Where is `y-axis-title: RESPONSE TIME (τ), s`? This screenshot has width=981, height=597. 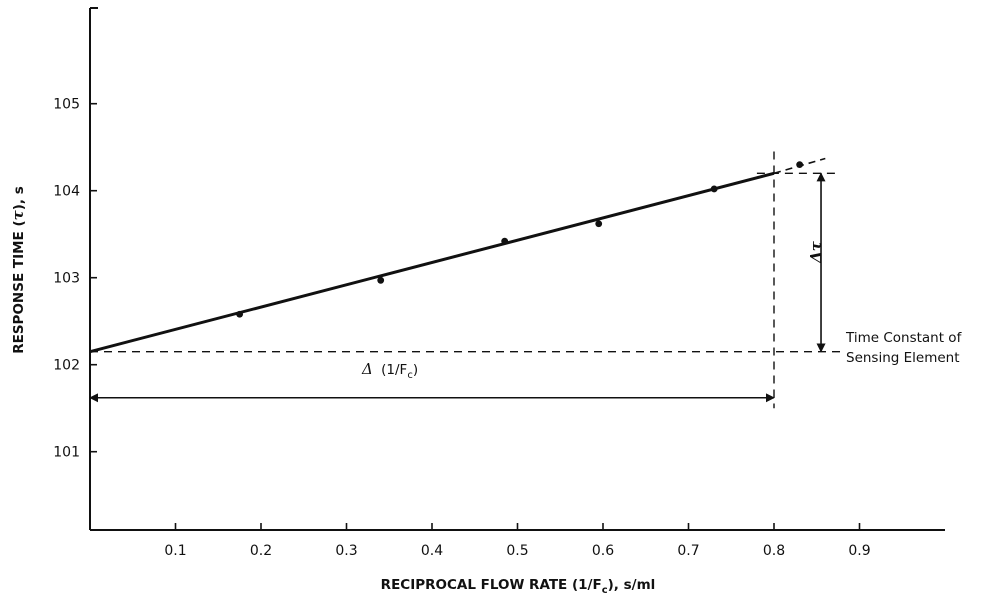
y-axis-title: RESPONSE TIME (τ), s is located at coordinates (18, 270).